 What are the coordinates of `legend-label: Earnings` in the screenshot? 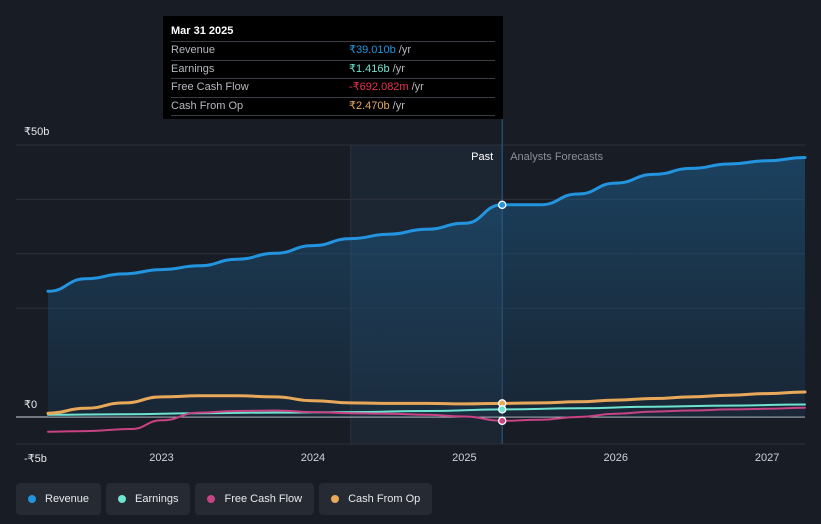 It's located at (157, 499).